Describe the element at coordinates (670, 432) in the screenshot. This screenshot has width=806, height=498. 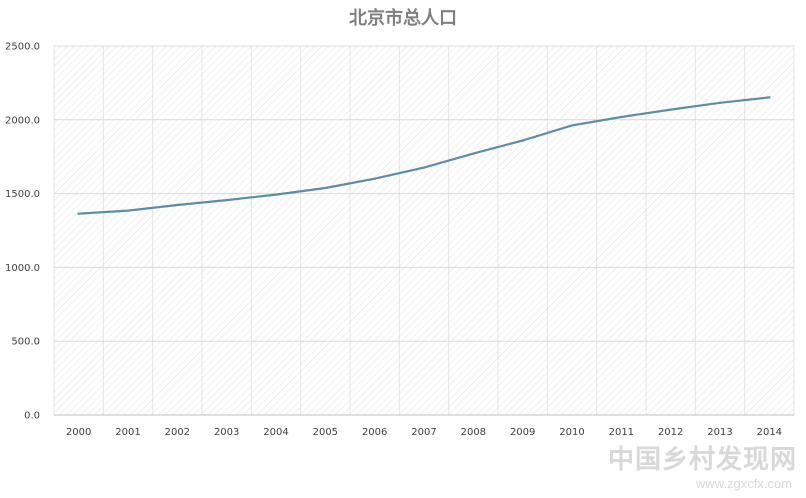
I see `x-tick-label: 2012` at that location.